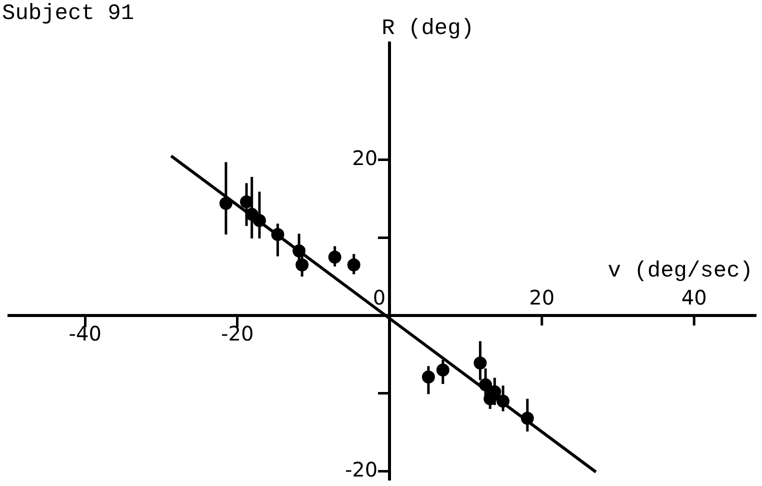  I want to click on x-tick-label: -40, so click(85, 334).